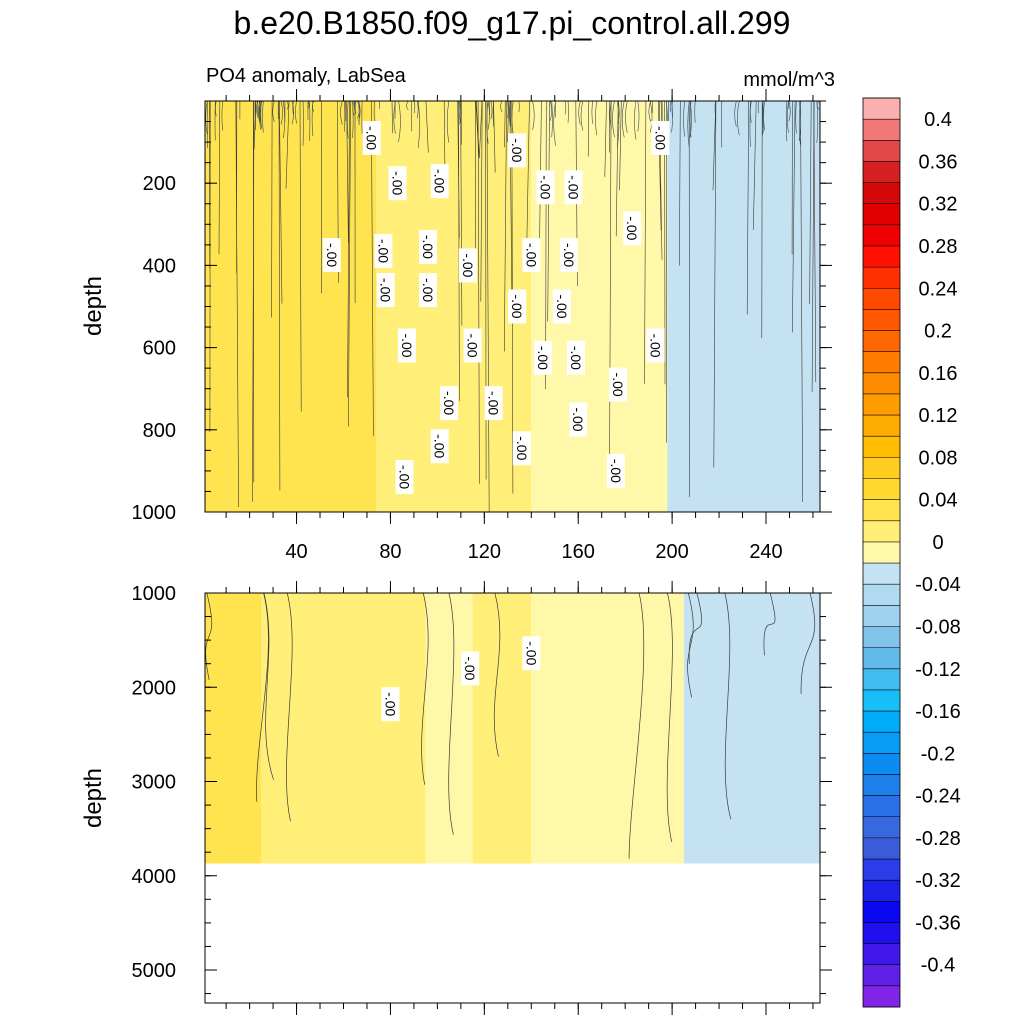 The width and height of the screenshot is (1024, 1024). I want to click on colorbar-label: -0.16, so click(938, 712).